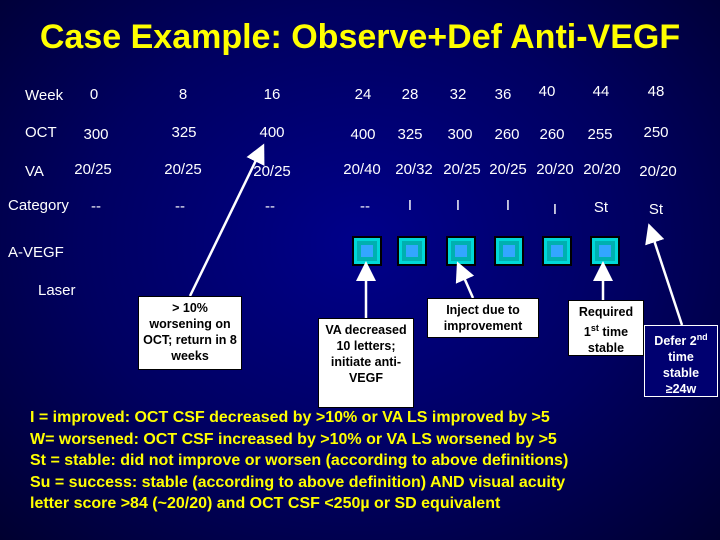 The width and height of the screenshot is (720, 540). What do you see at coordinates (483, 318) in the screenshot?
I see `inject-callout: Inject due to improvement` at bounding box center [483, 318].